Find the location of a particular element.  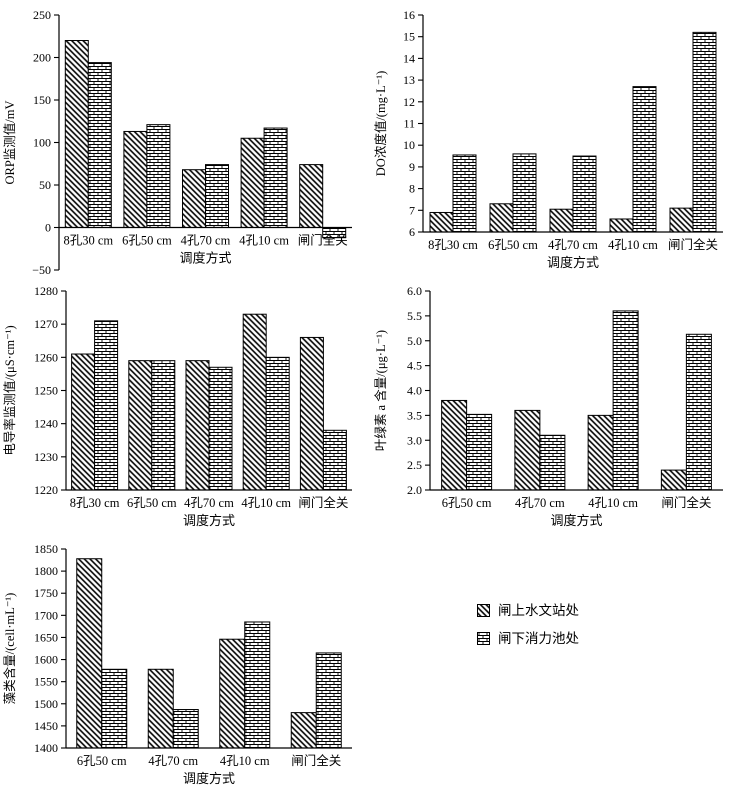

y-tick-label: 13 is located at coordinates (409, 80).